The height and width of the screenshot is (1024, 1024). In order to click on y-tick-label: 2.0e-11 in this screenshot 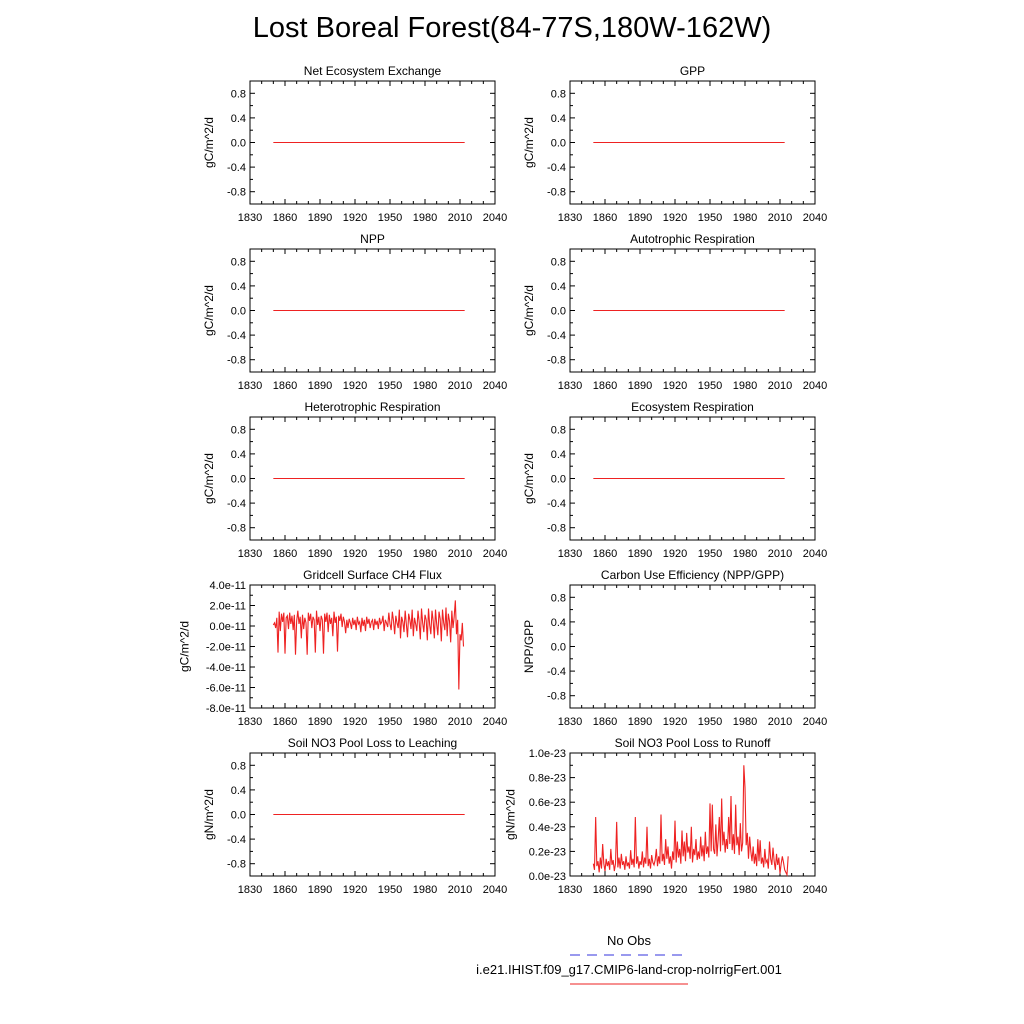, I will do `click(228, 607)`.